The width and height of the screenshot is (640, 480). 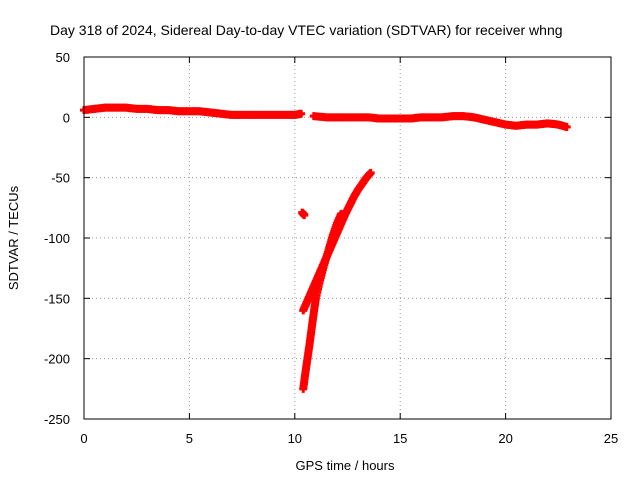 What do you see at coordinates (66, 117) in the screenshot?
I see `y-tick-label: 0` at bounding box center [66, 117].